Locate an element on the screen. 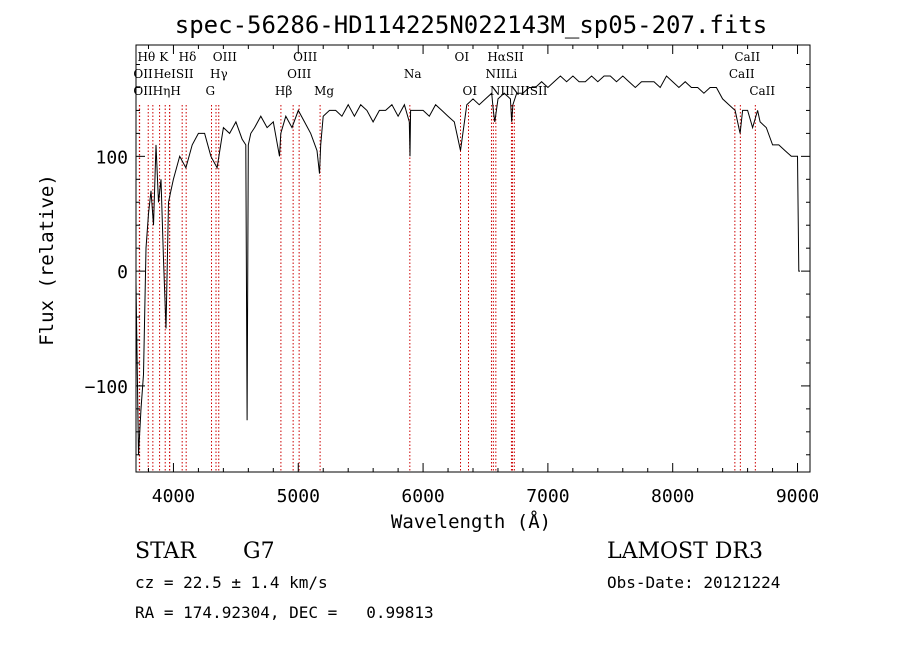 The height and width of the screenshot is (649, 900). line-label-17: G is located at coordinates (211, 91).